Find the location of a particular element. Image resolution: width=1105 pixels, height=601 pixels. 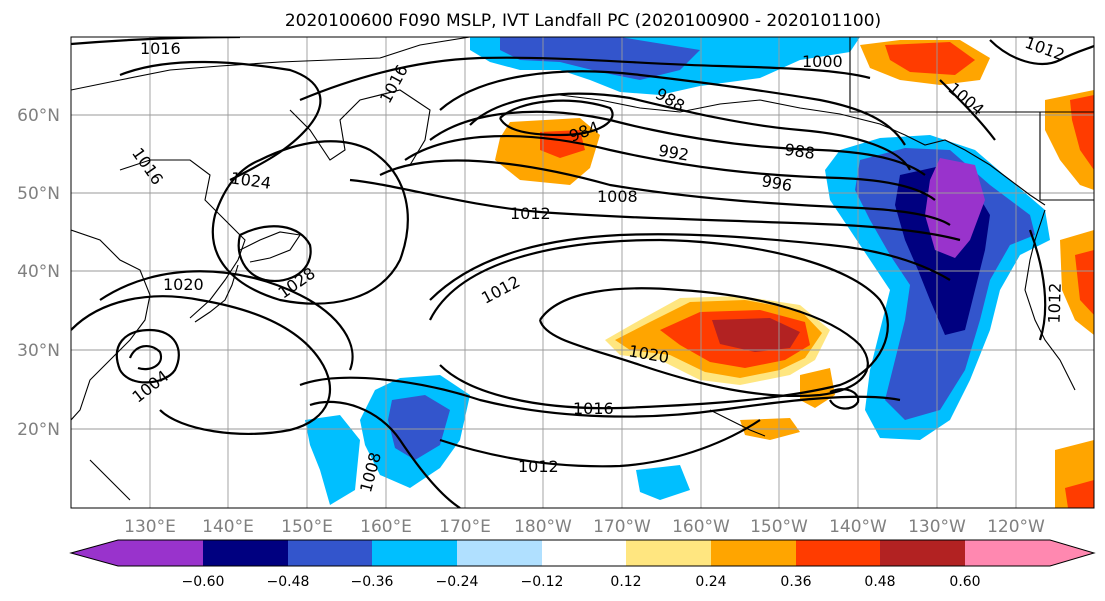

ivt-negative-region-north-core is located at coordinates (600, 58).